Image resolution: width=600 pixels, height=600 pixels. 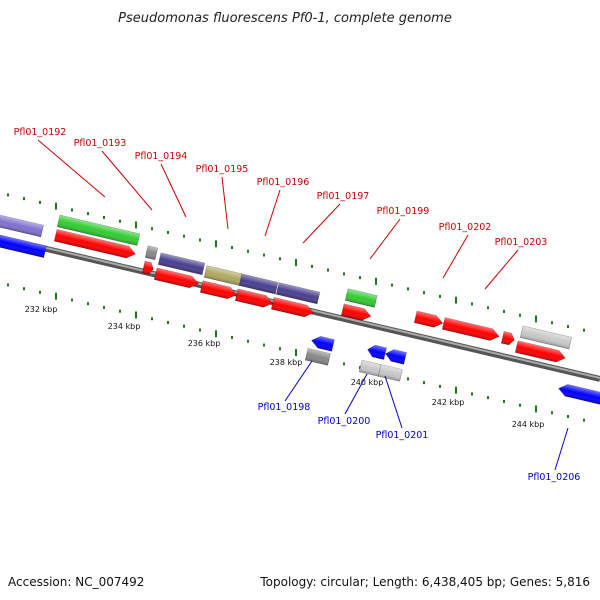 What do you see at coordinates (554, 477) in the screenshot?
I see `gene-label-pfl01-0206: Pfl01_0206` at bounding box center [554, 477].